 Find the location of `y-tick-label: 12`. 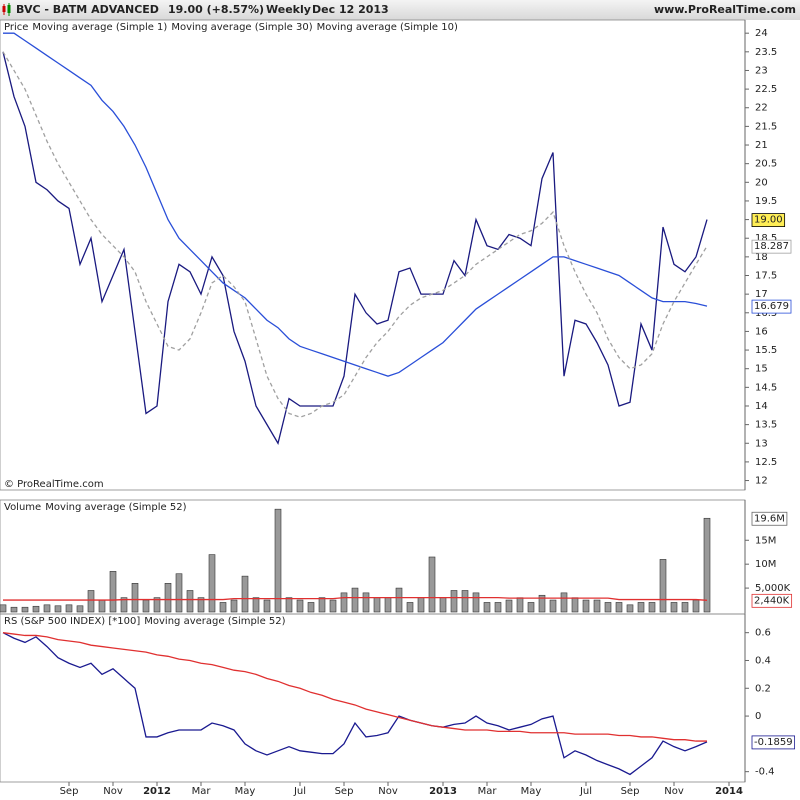

y-tick-label: 12 is located at coordinates (761, 481).